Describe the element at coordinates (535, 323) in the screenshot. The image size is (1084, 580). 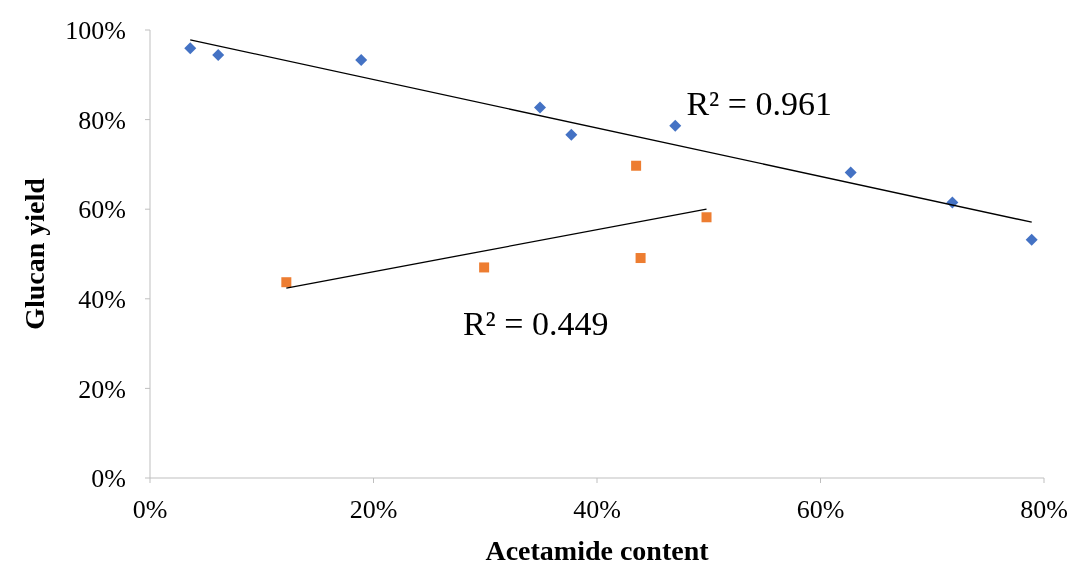
I see `annotation: R² = 0.449` at that location.